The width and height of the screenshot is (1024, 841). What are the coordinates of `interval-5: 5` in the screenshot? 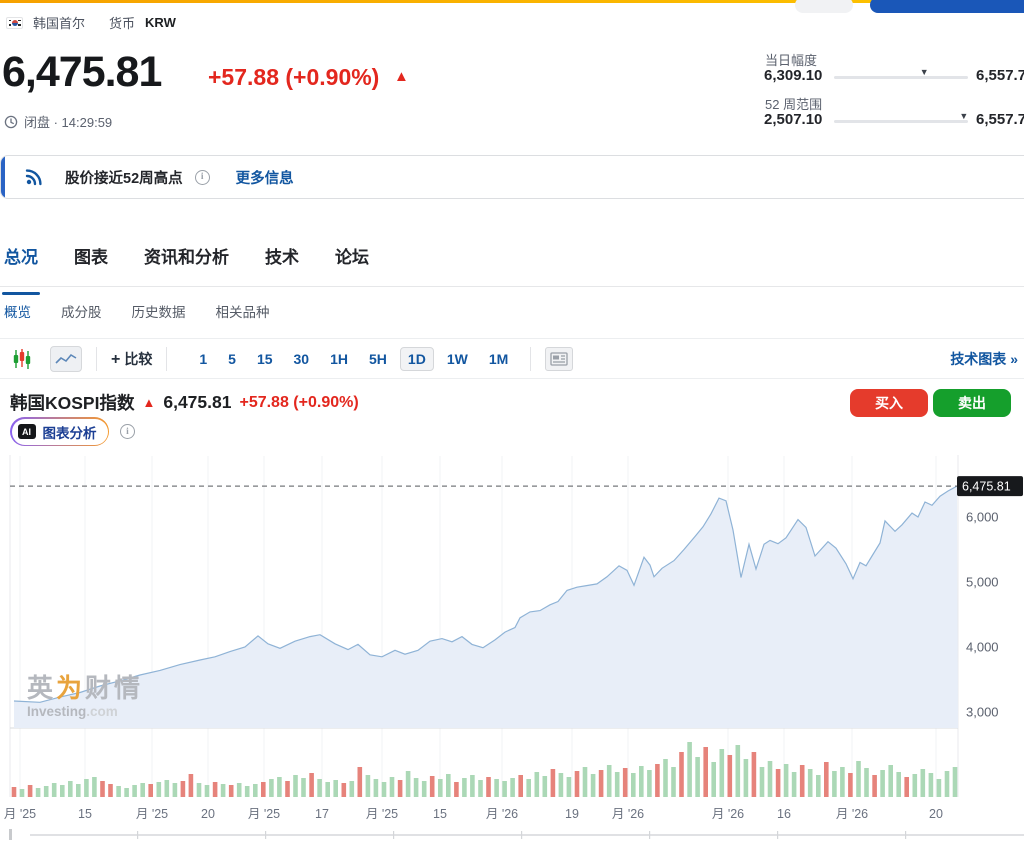 It's located at (232, 358).